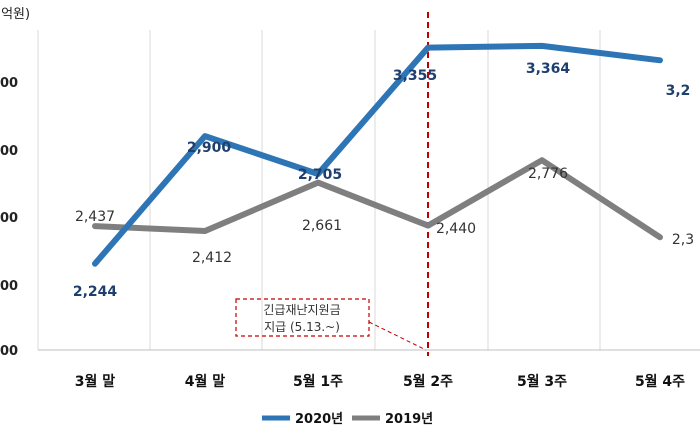 The image size is (700, 440). Describe the element at coordinates (95, 217) in the screenshot. I see `data-label-2019: 2,437` at that location.